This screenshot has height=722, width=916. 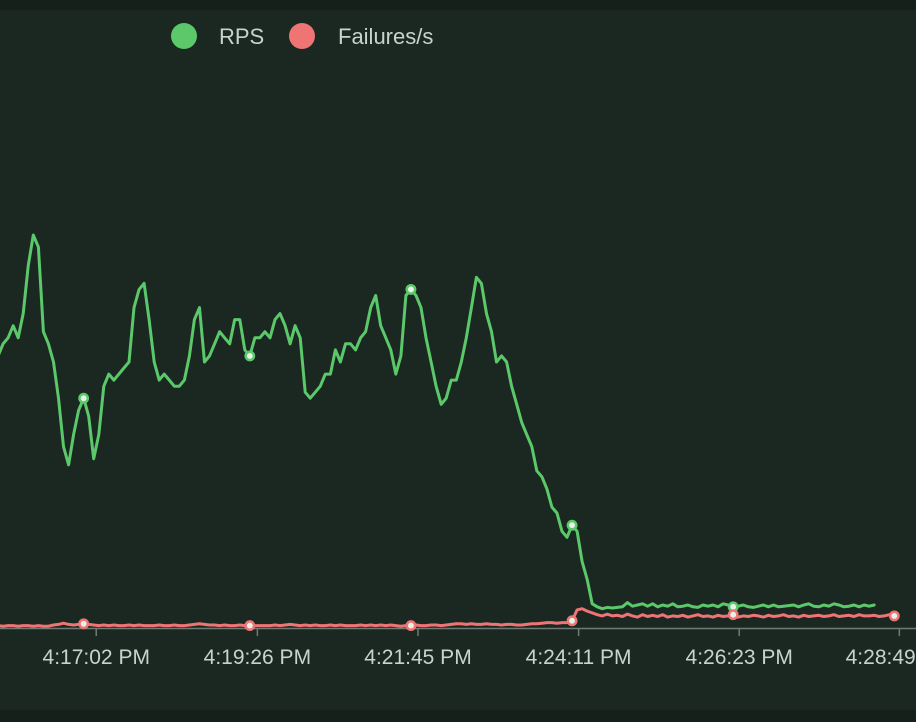 I want to click on x-tick-label: 4:19:26 PM, so click(x=257, y=657).